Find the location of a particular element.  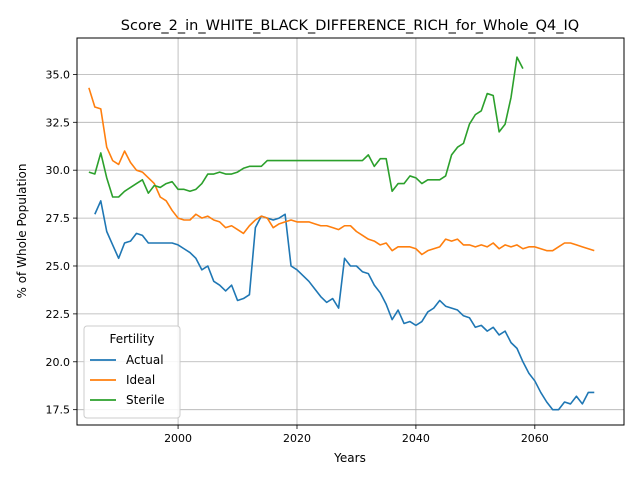

y-tick-label: 27.5 is located at coordinates (58, 218).